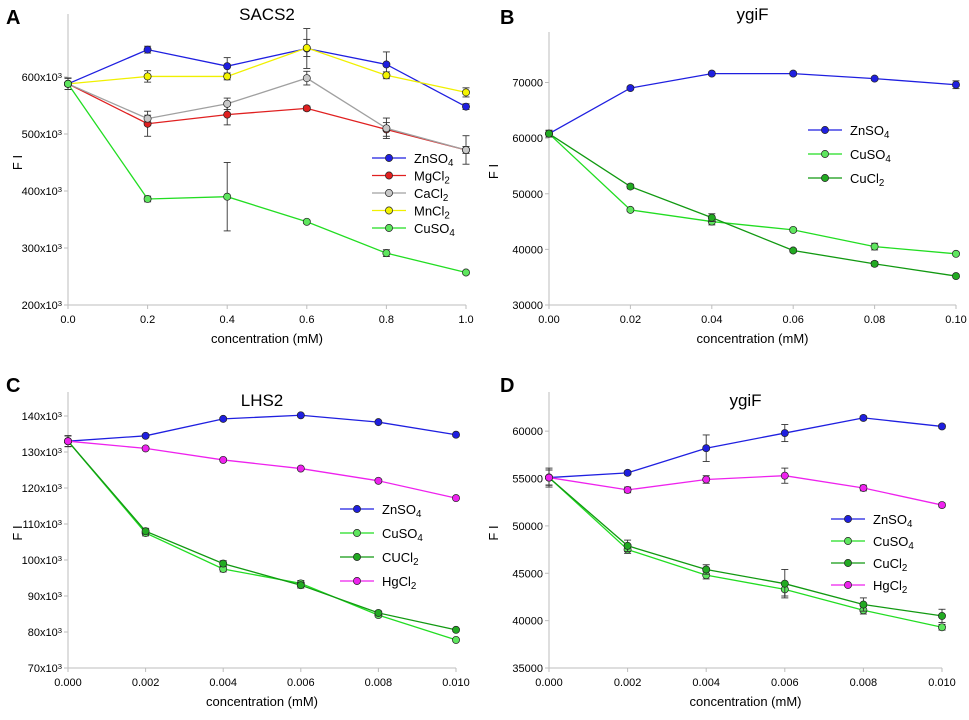 This screenshot has height=720, width=969. What do you see at coordinates (400, 559) in the screenshot?
I see `legend-label: CUCl2` at bounding box center [400, 559].